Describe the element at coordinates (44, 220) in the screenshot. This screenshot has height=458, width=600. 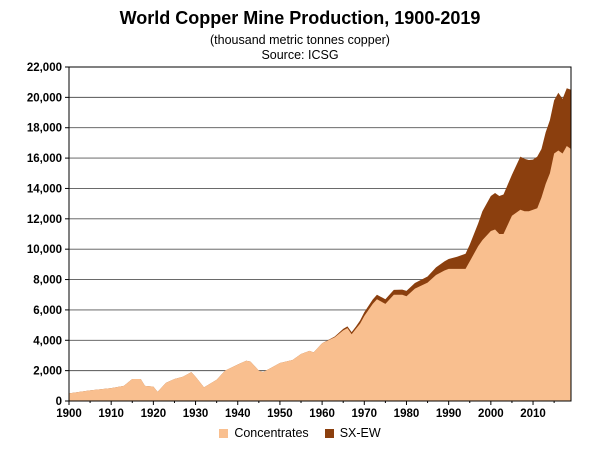
I see `y-tick-label-6: 12,000` at that location.